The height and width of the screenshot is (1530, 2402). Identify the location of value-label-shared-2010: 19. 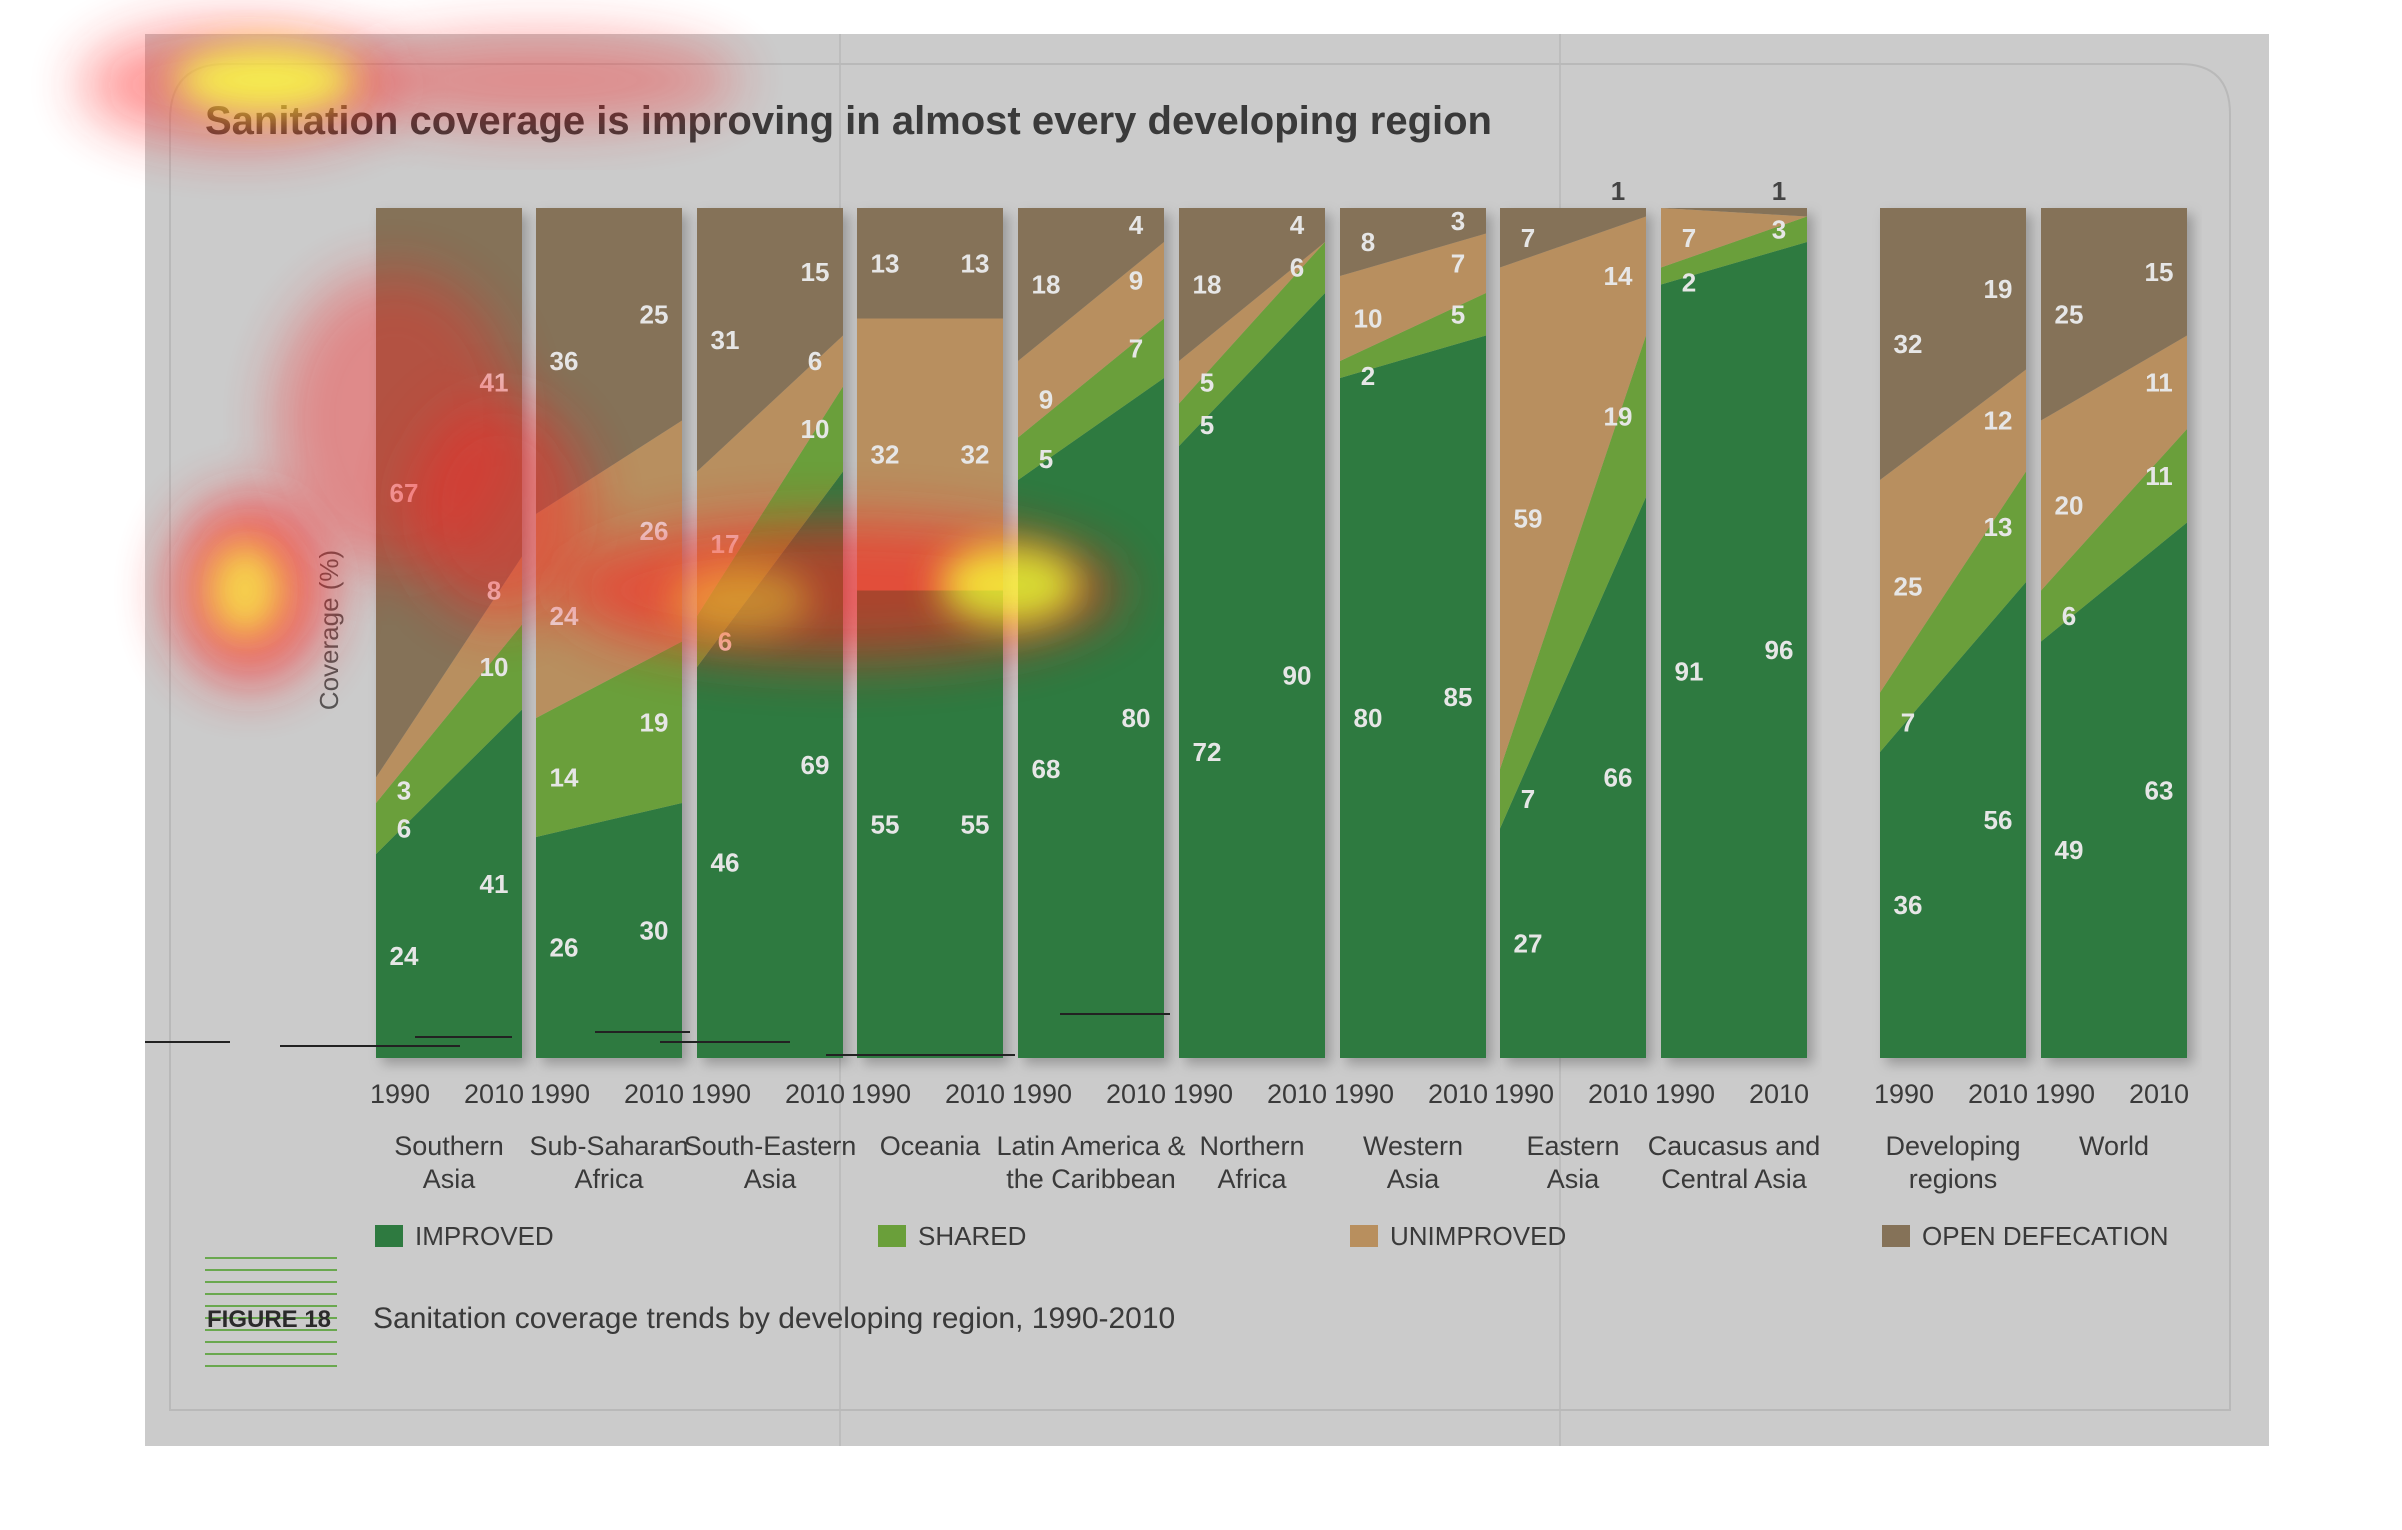
(1618, 416).